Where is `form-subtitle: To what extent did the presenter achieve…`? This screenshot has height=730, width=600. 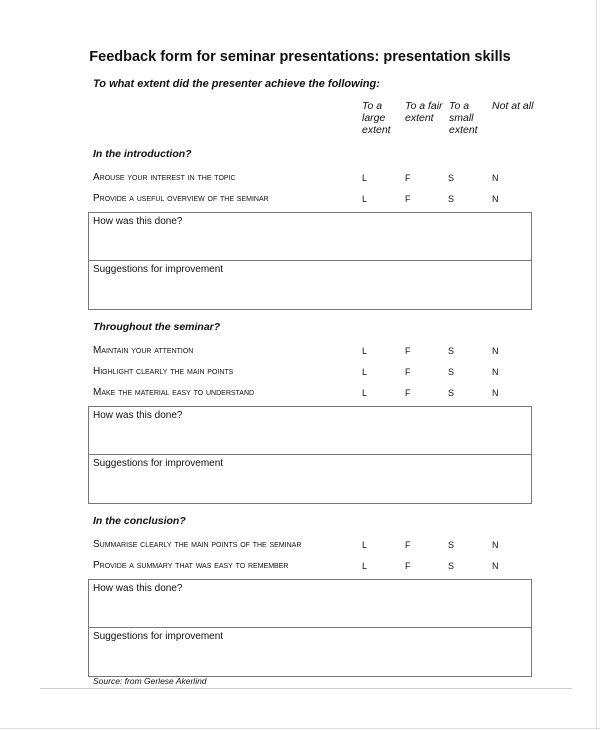 form-subtitle: To what extent did the presenter achieve… is located at coordinates (236, 84).